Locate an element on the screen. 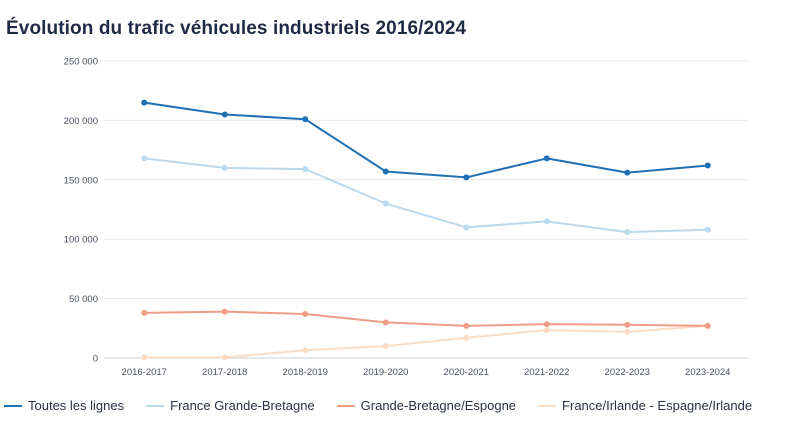  y-tick-label: 150 000 is located at coordinates (81, 180).